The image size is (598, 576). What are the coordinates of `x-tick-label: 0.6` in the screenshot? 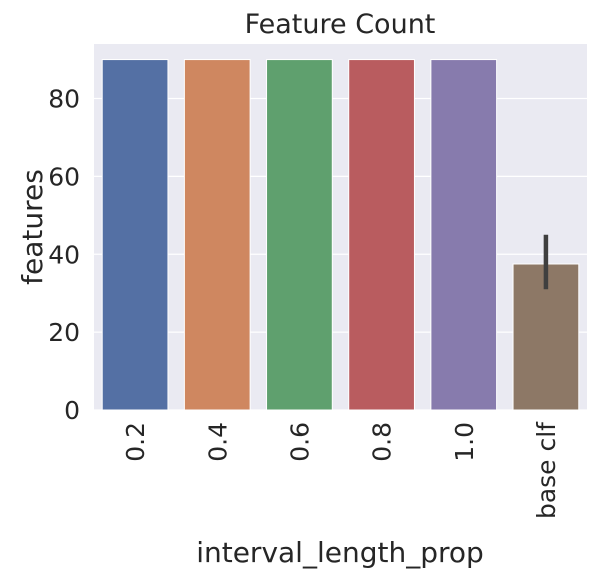 It's located at (299, 442).